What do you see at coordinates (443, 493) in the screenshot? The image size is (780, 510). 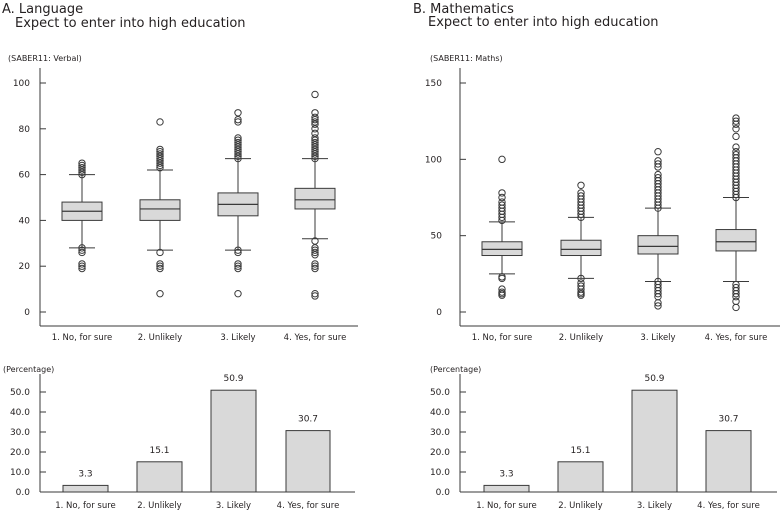 I see `barchart-b-ytick-label: 0.0` at bounding box center [443, 493].